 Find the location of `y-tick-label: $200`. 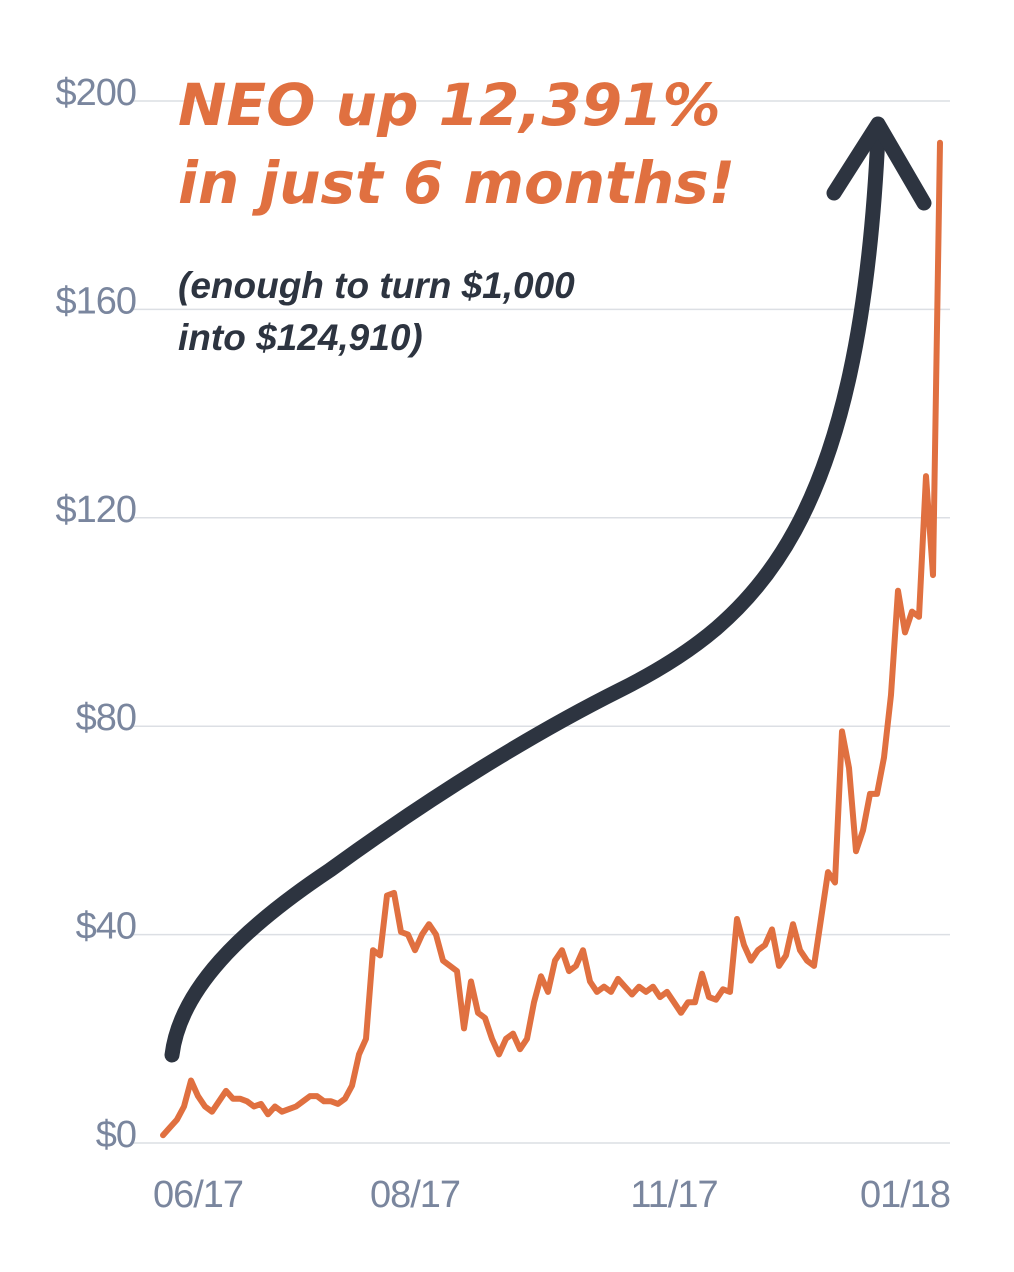

y-tick-label: $200 is located at coordinates (95, 93).